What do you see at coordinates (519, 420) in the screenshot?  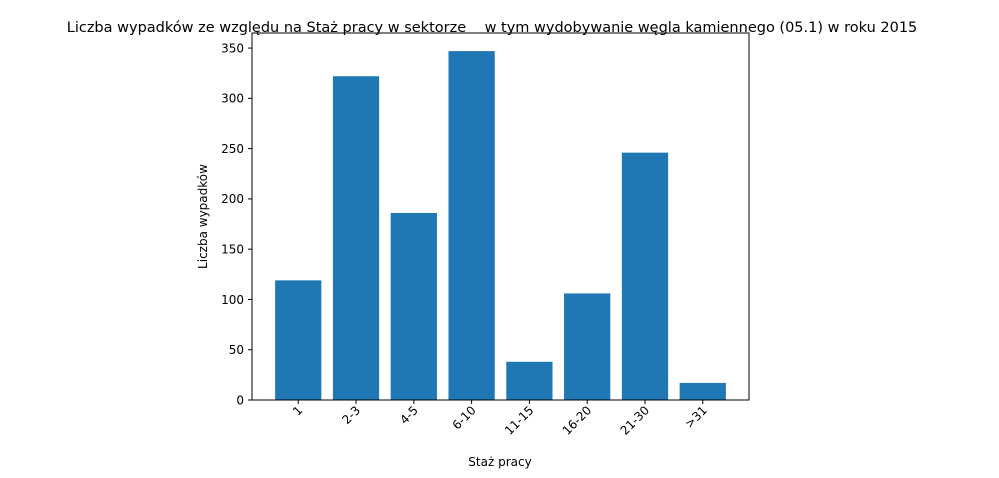 I see `x-tick-label-4: 11-15` at bounding box center [519, 420].